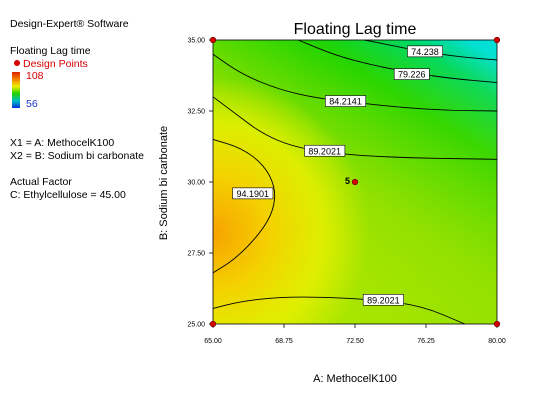 This screenshot has width=537, height=404. What do you see at coordinates (355, 29) in the screenshot?
I see `chart-title: Floating Lag time` at bounding box center [355, 29].